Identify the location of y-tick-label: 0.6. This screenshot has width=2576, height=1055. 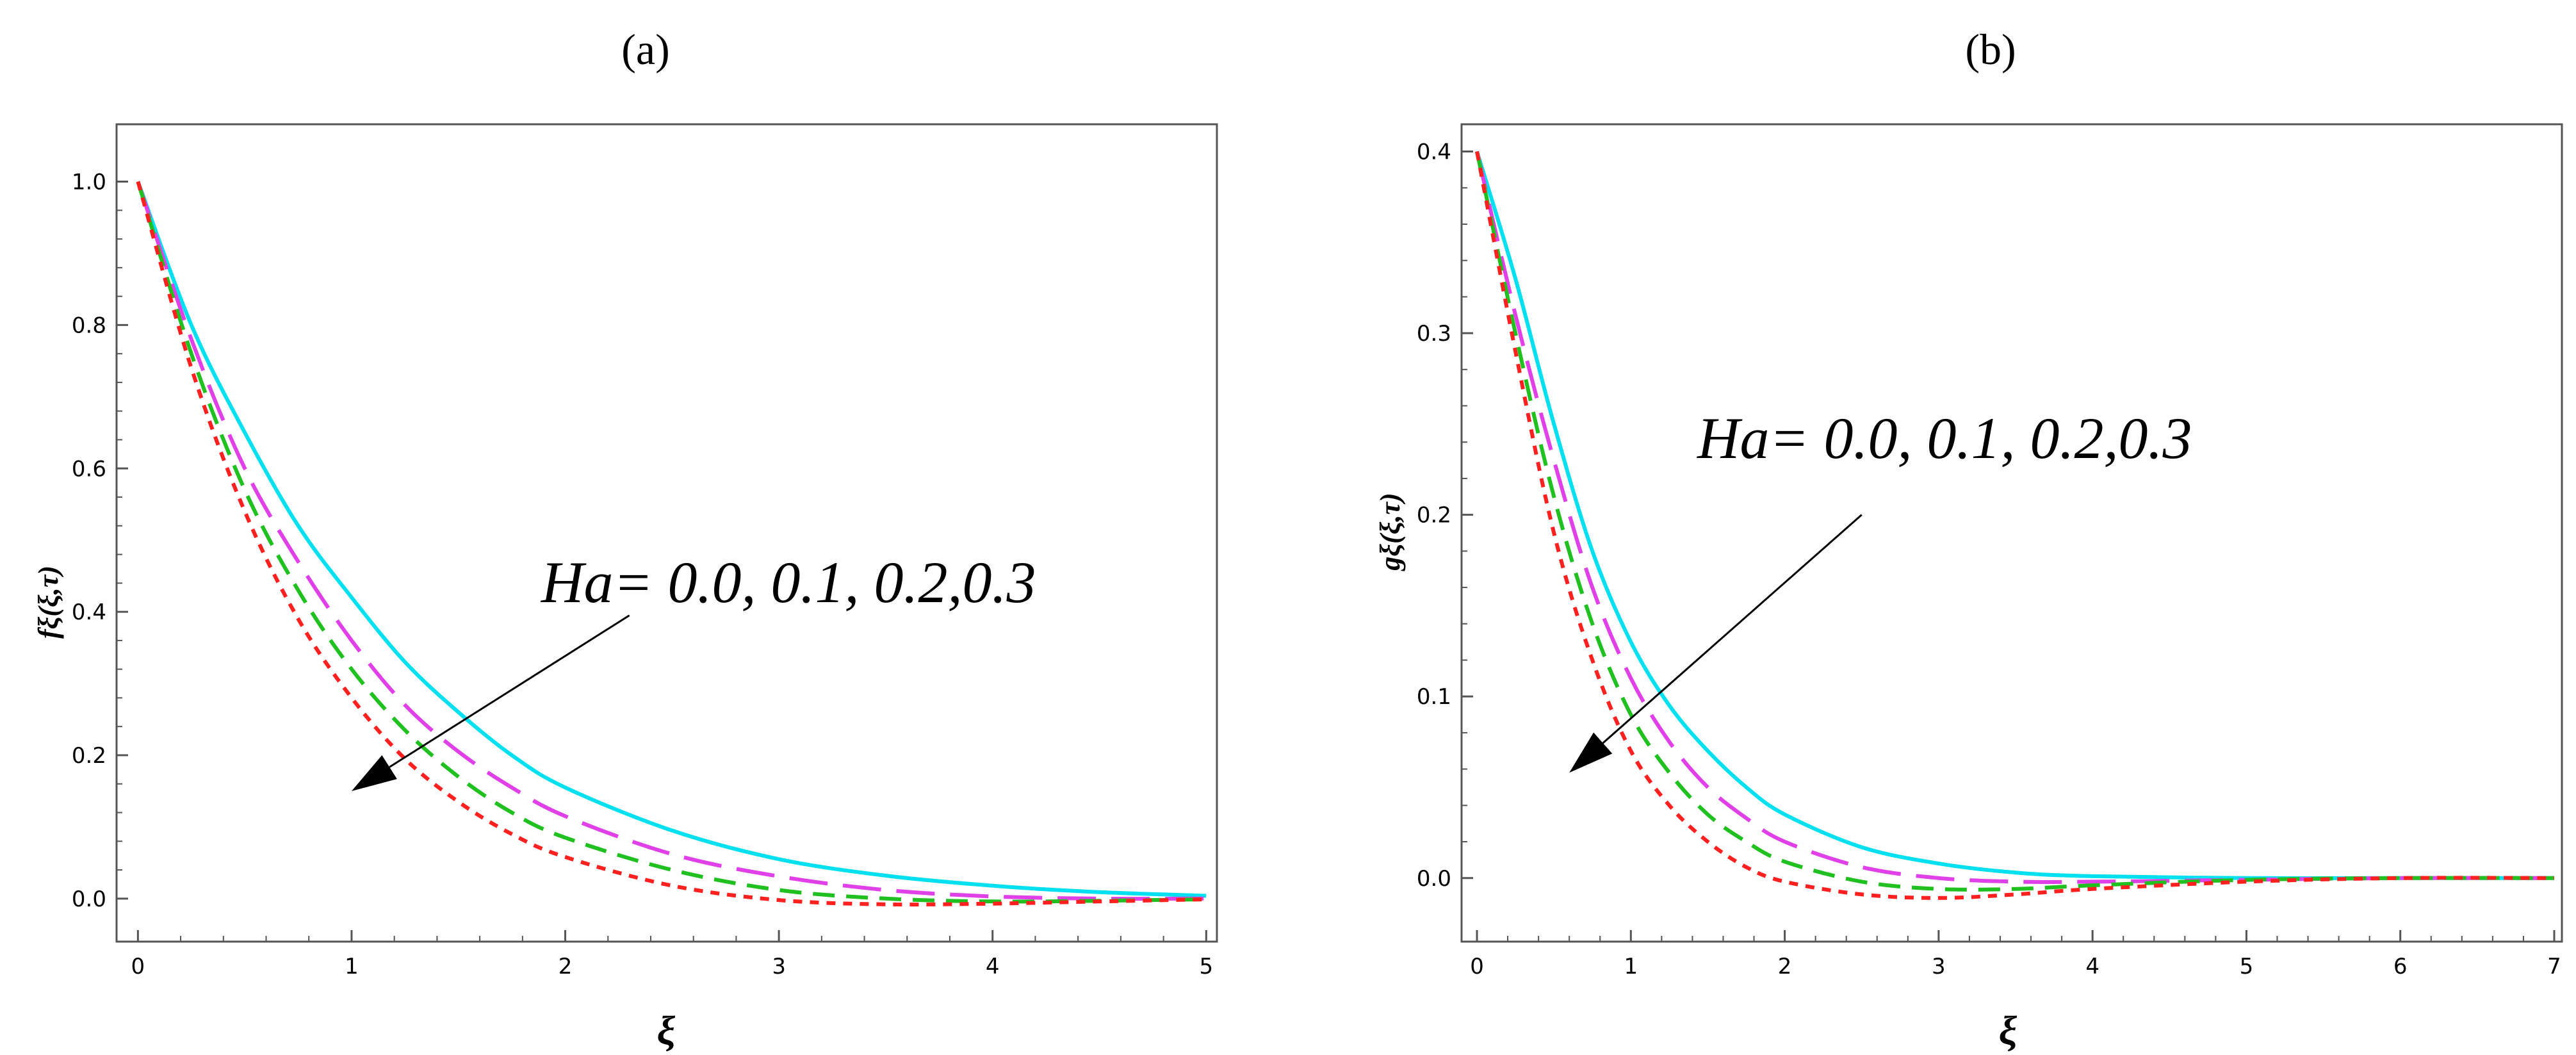
(89, 469).